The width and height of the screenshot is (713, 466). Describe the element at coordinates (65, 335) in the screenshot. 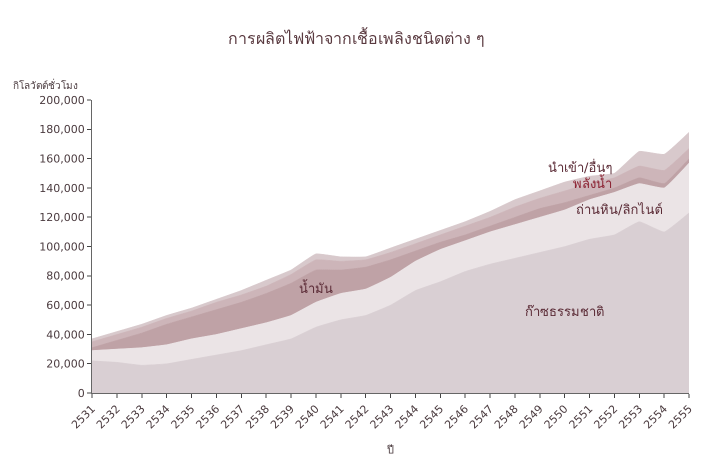

I see `y-tick-label: 40,000` at that location.